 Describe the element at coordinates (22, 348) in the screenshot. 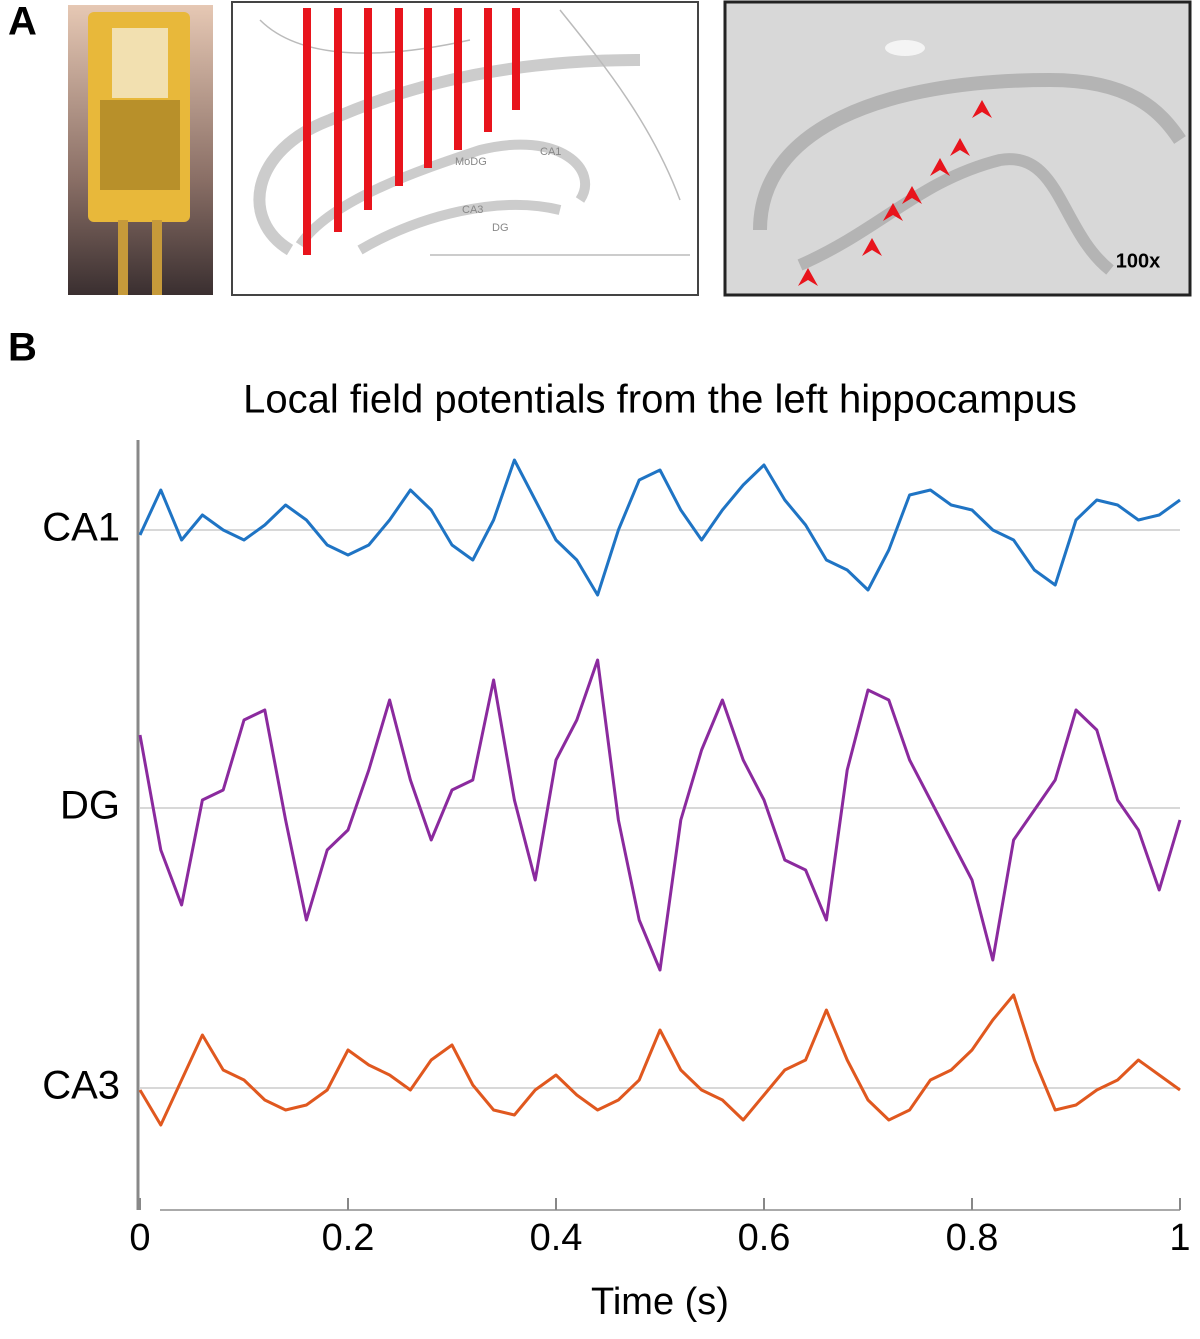

I see `panel-label: B` at that location.